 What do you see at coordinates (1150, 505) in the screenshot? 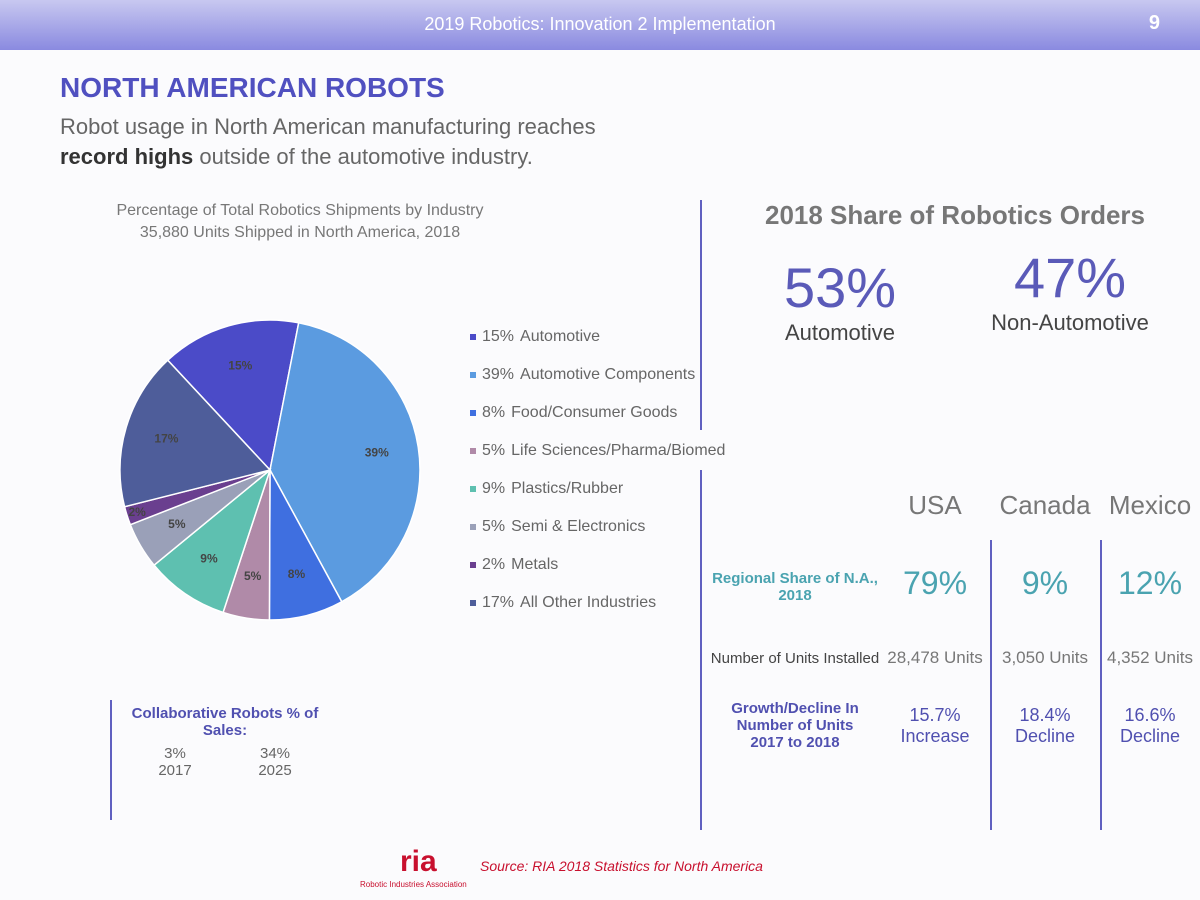
I see `column-header: Mexico` at bounding box center [1150, 505].